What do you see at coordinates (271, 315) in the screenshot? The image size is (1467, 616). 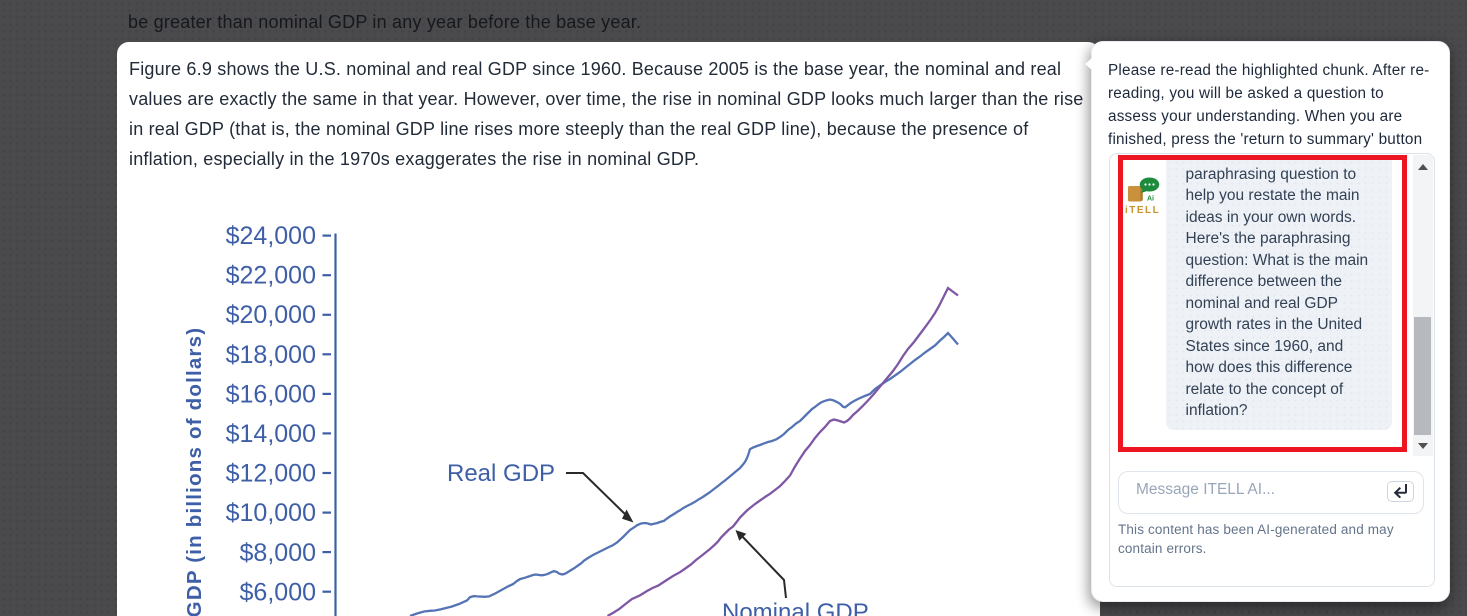 I see `svg-text: $20,000` at bounding box center [271, 315].